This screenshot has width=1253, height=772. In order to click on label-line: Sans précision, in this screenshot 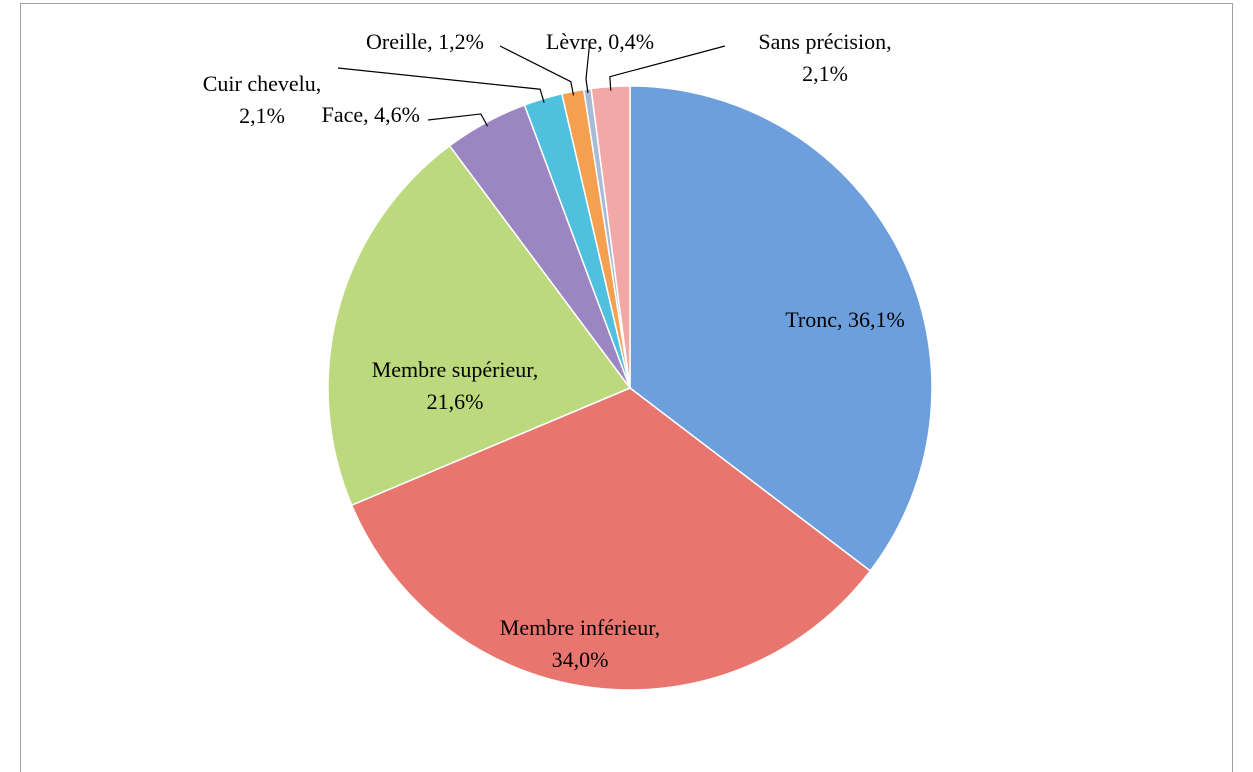, I will do `click(824, 41)`.